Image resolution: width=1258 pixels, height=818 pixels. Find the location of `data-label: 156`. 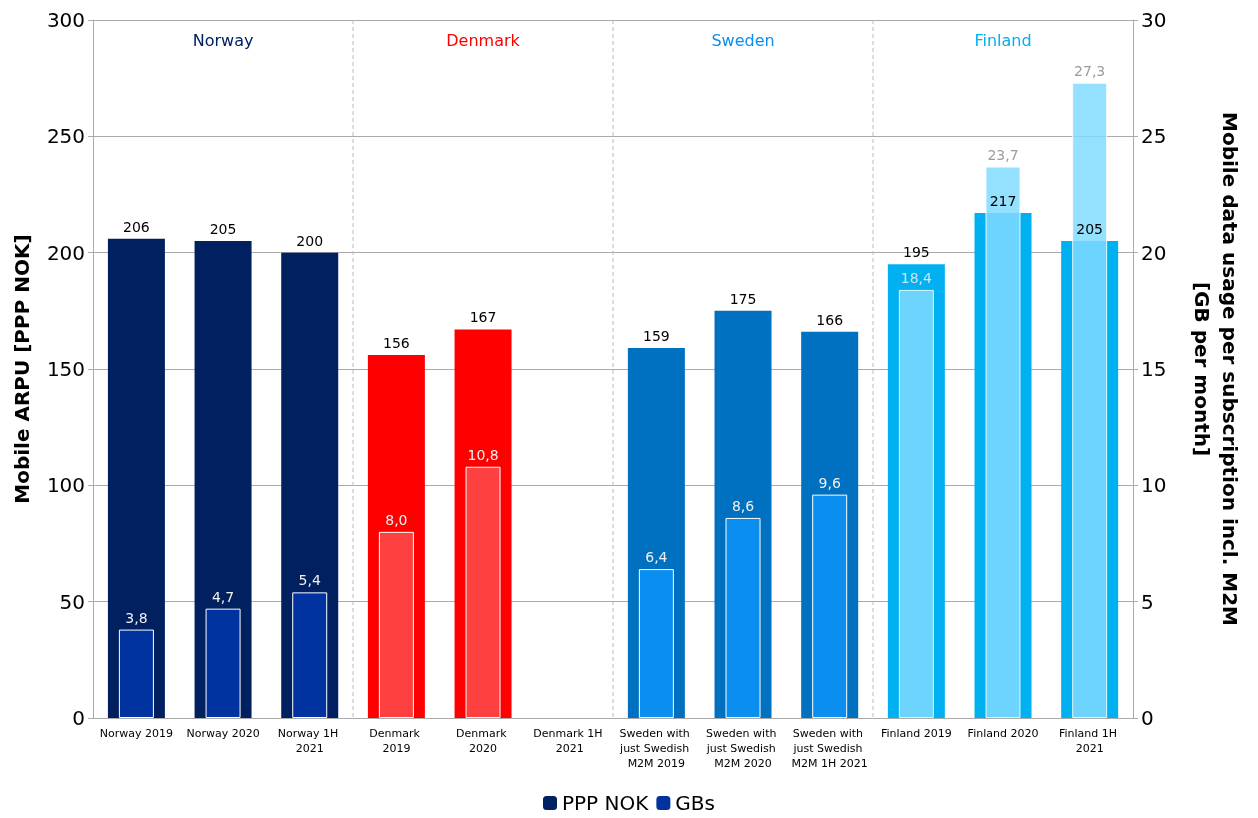

data-label: 156 is located at coordinates (396, 343).